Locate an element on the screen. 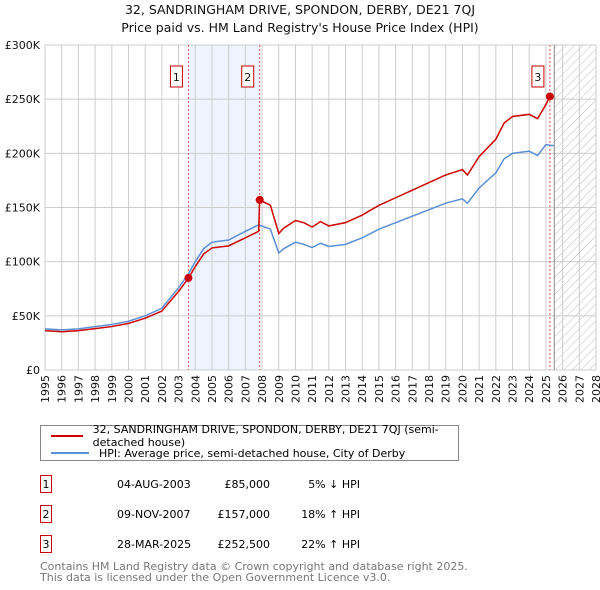  x-tick-label: 2028 is located at coordinates (595, 389).